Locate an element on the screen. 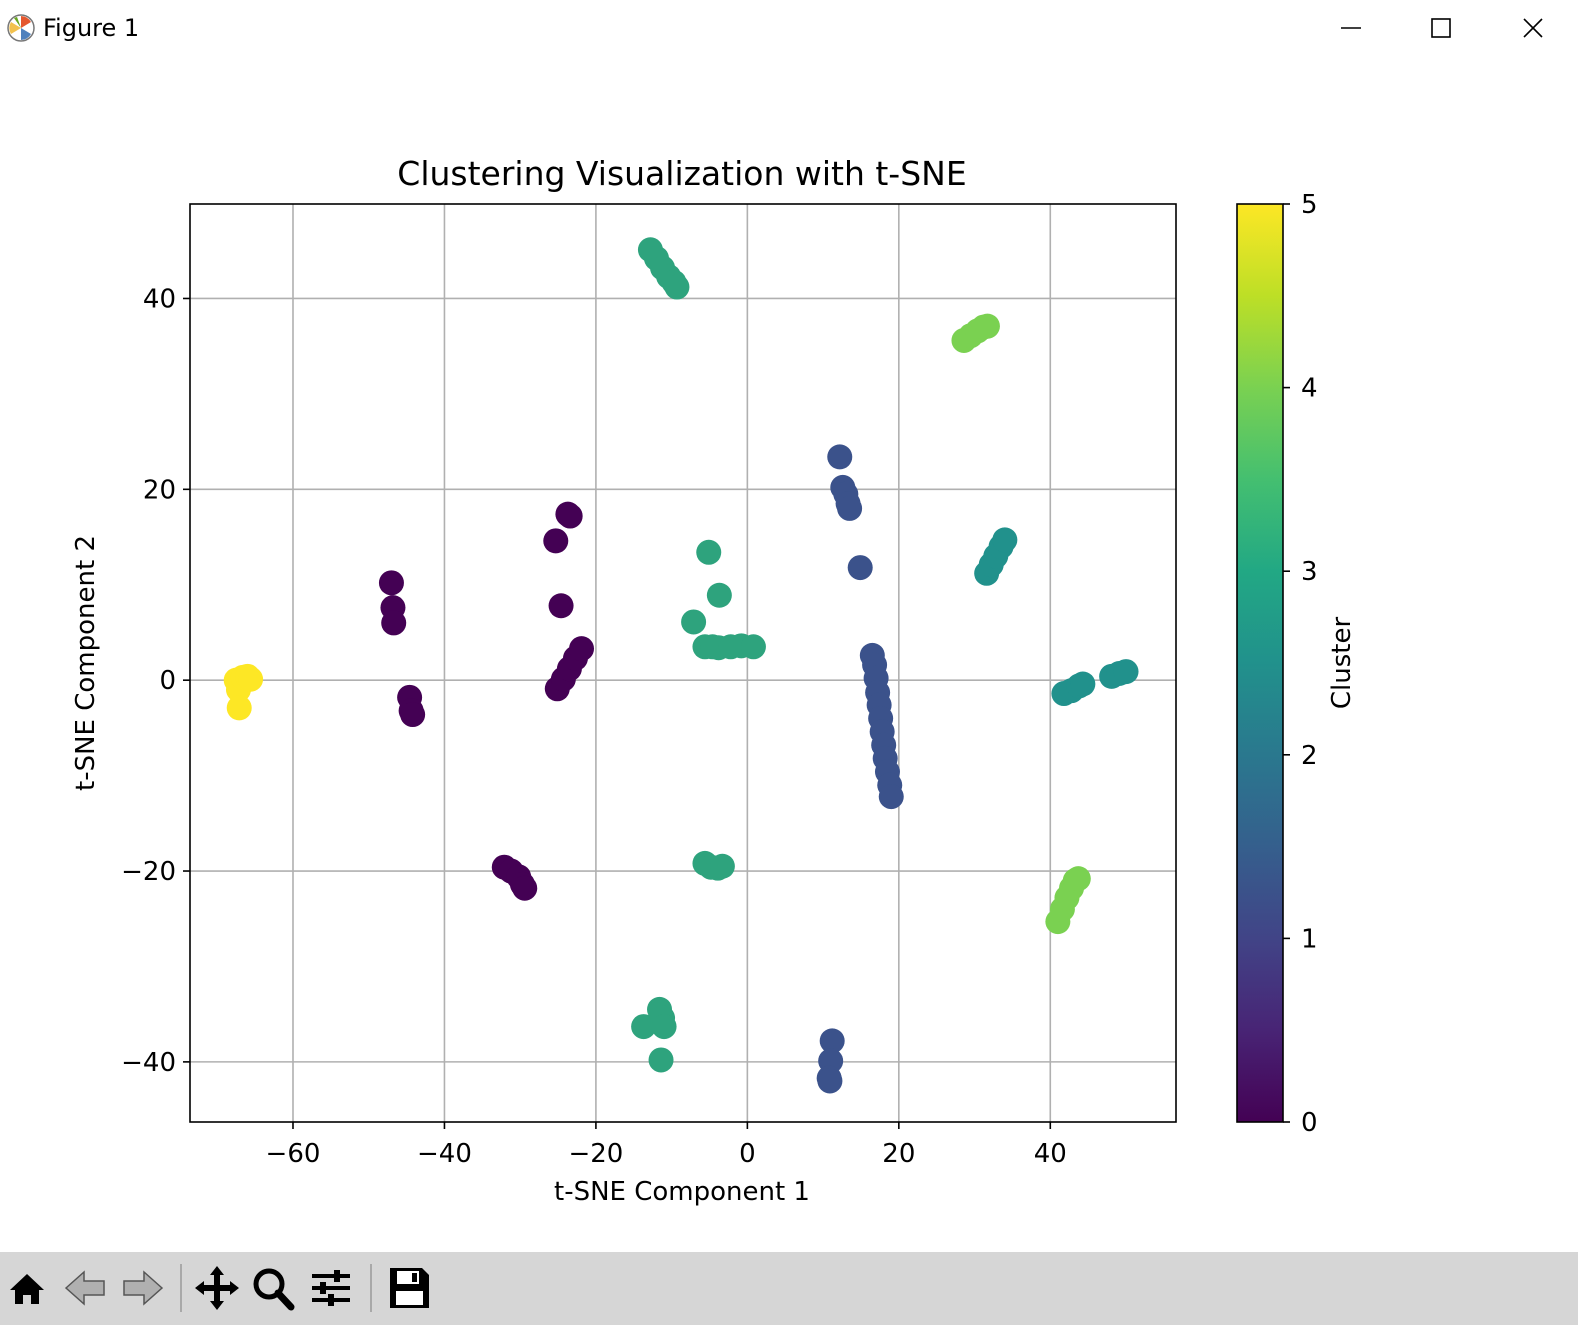 The image size is (1578, 1325). chart-title: Clustering Visualization with t-SNE is located at coordinates (681, 173).